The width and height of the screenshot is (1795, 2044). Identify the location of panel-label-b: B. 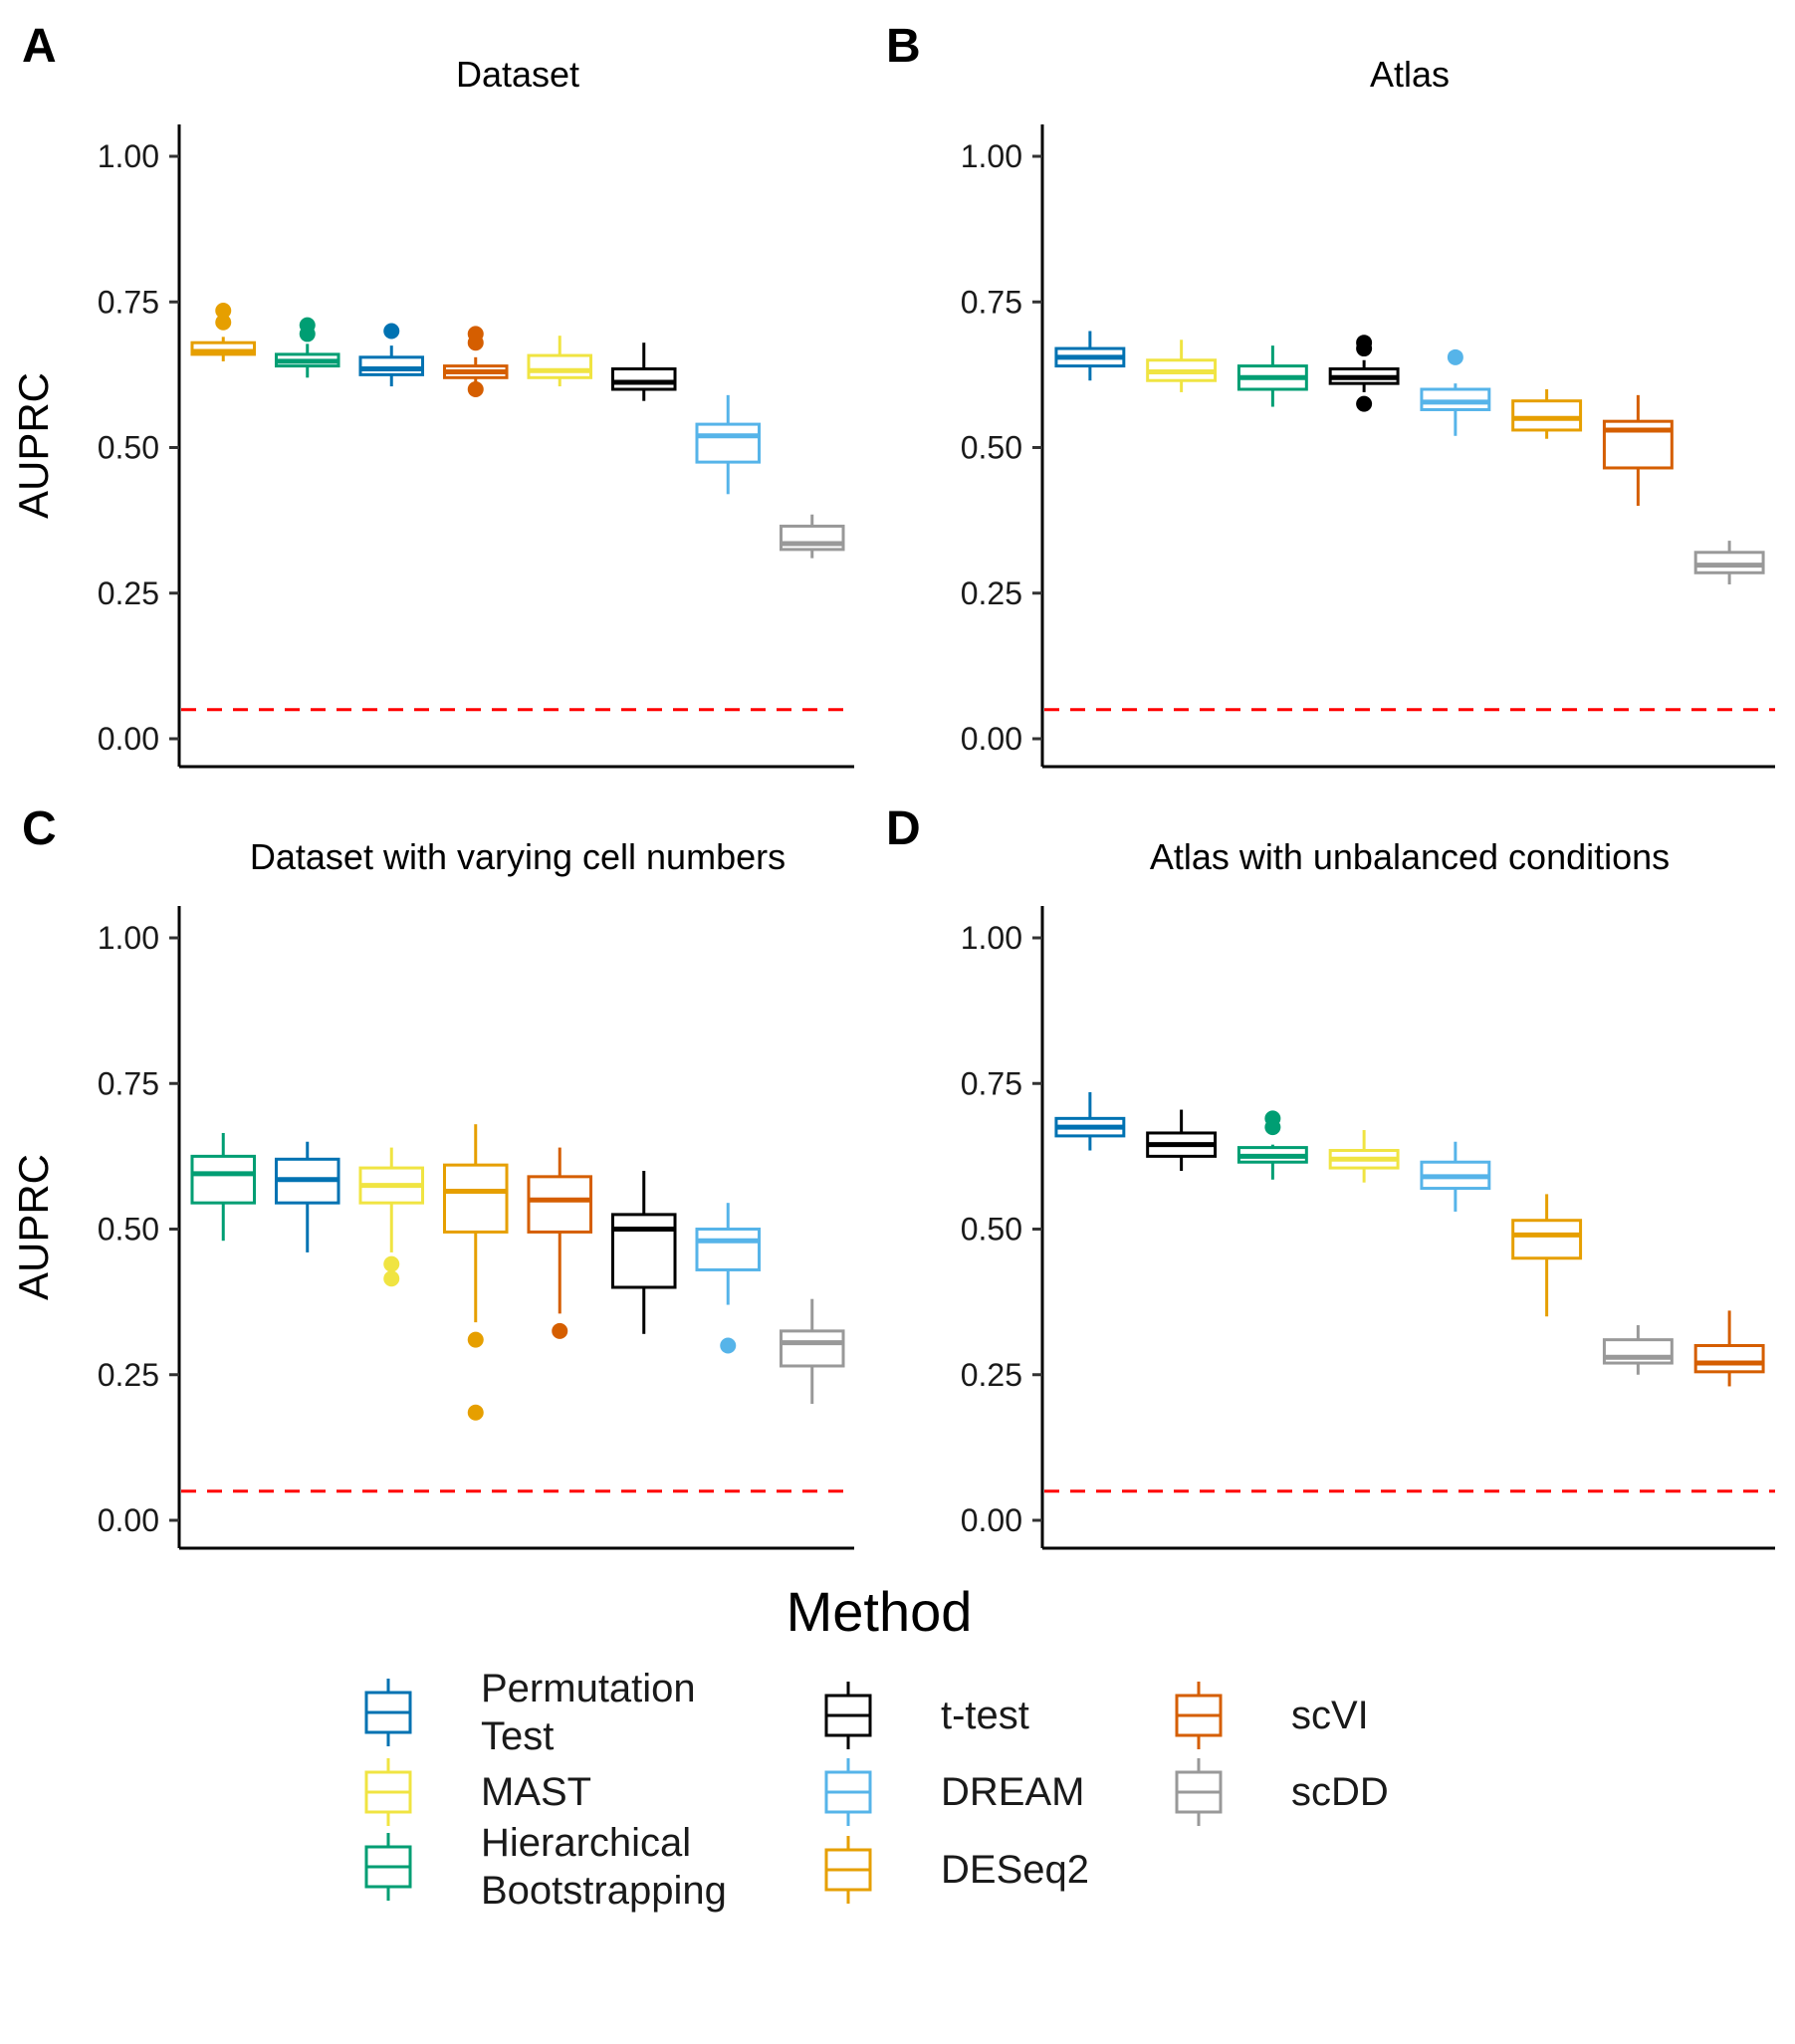
(904, 47).